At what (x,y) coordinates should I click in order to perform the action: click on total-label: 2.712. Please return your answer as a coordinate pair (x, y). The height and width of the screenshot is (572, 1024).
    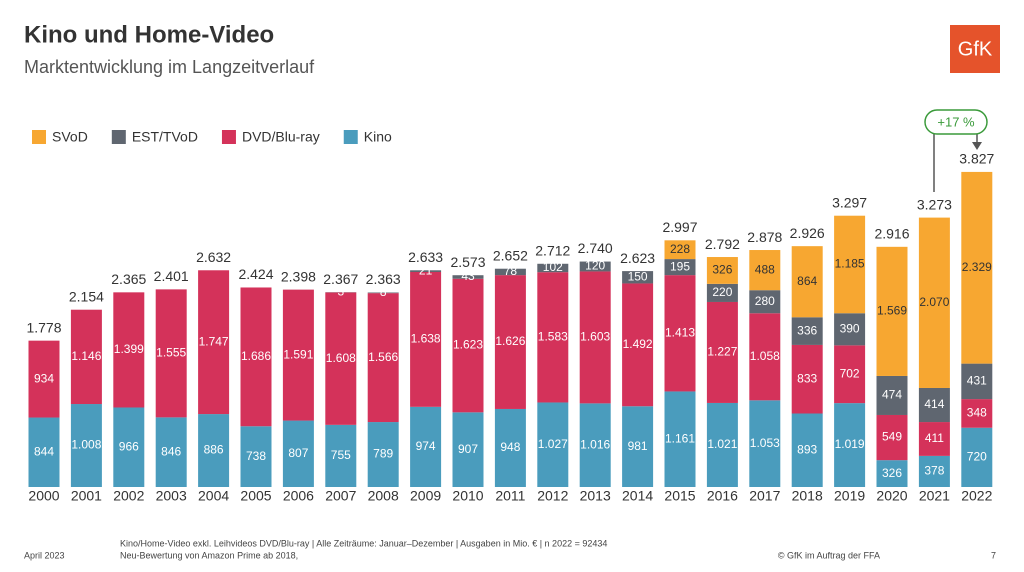
    Looking at the image, I should click on (552, 250).